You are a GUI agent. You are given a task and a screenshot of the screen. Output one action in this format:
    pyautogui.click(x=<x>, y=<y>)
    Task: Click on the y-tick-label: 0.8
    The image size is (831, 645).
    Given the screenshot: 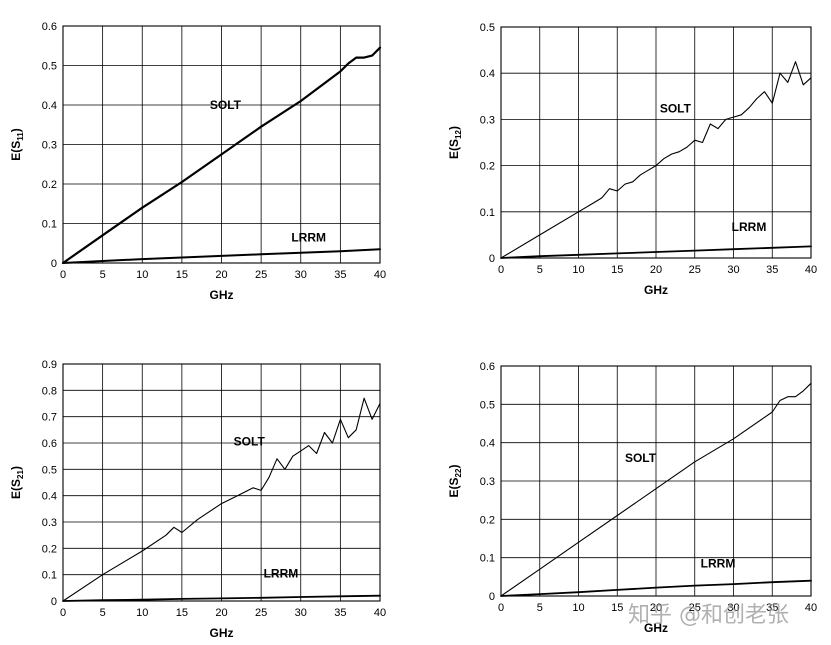 What is the action you would take?
    pyautogui.click(x=49, y=391)
    